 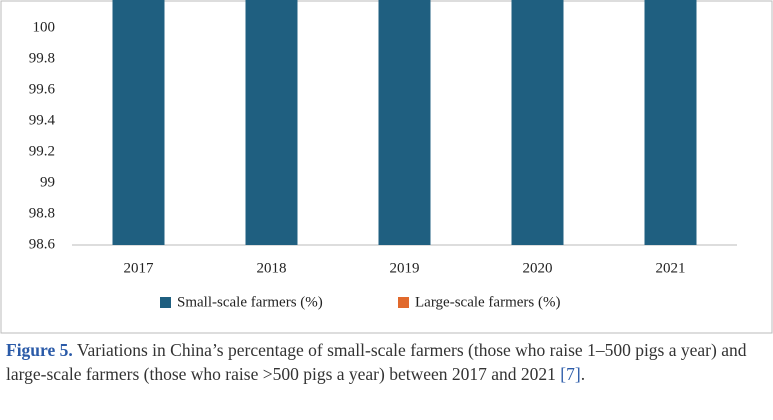 I want to click on caption-label: Figure 5., so click(x=39, y=350).